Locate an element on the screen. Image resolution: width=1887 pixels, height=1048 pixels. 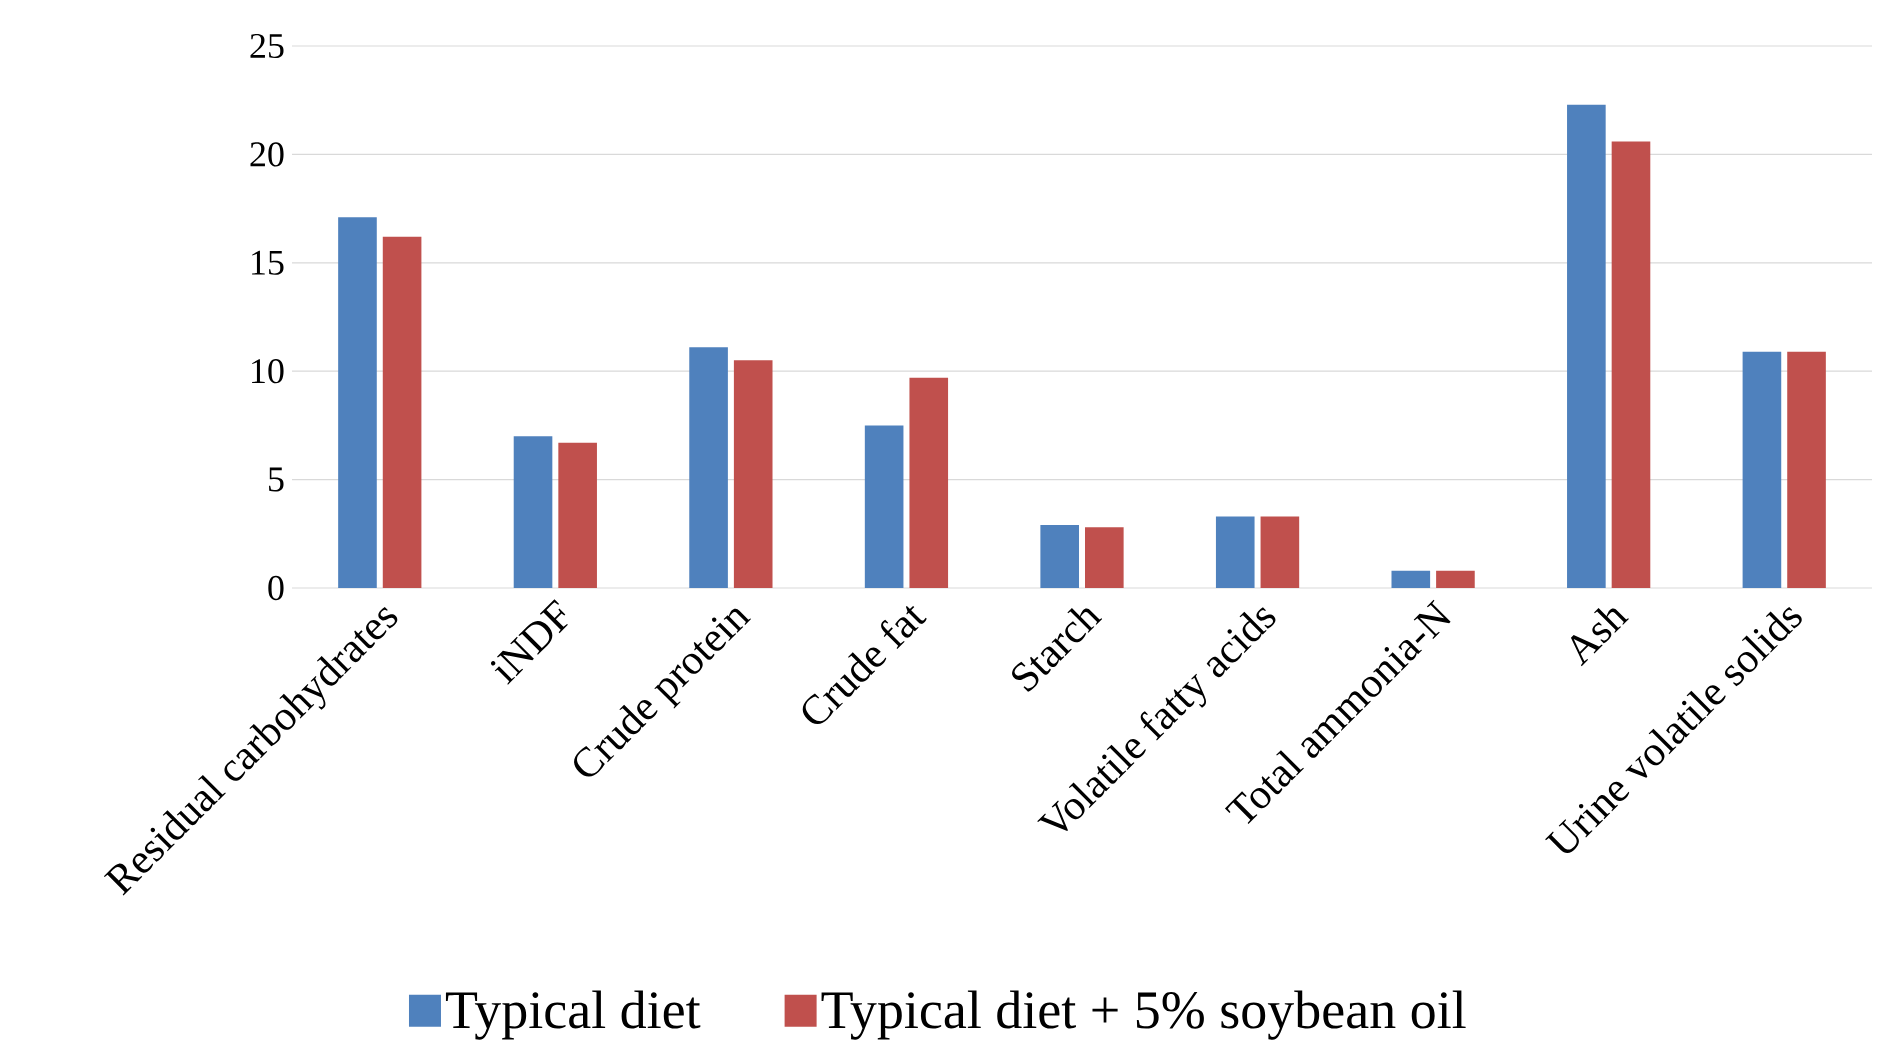
y-tick-label: 20 is located at coordinates (267, 154).